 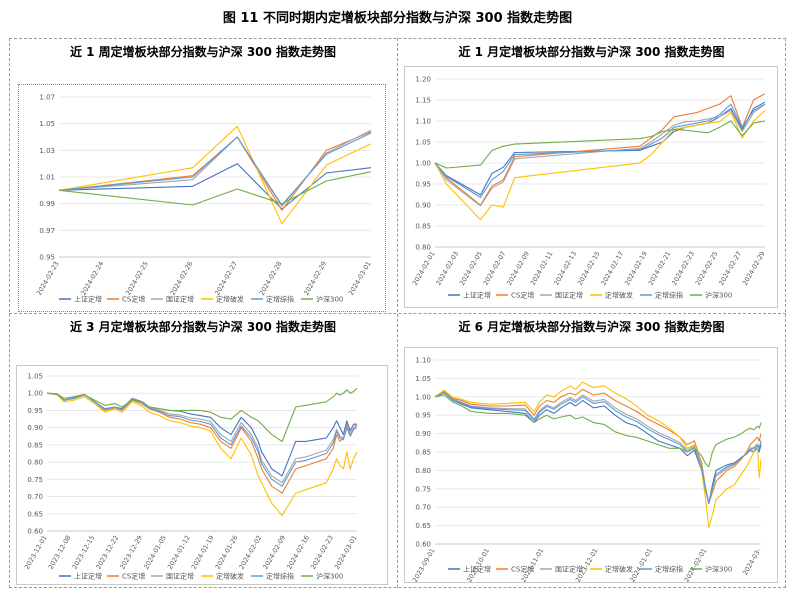 I want to click on x-tick-label: 2024-02-03, so click(x=447, y=268).